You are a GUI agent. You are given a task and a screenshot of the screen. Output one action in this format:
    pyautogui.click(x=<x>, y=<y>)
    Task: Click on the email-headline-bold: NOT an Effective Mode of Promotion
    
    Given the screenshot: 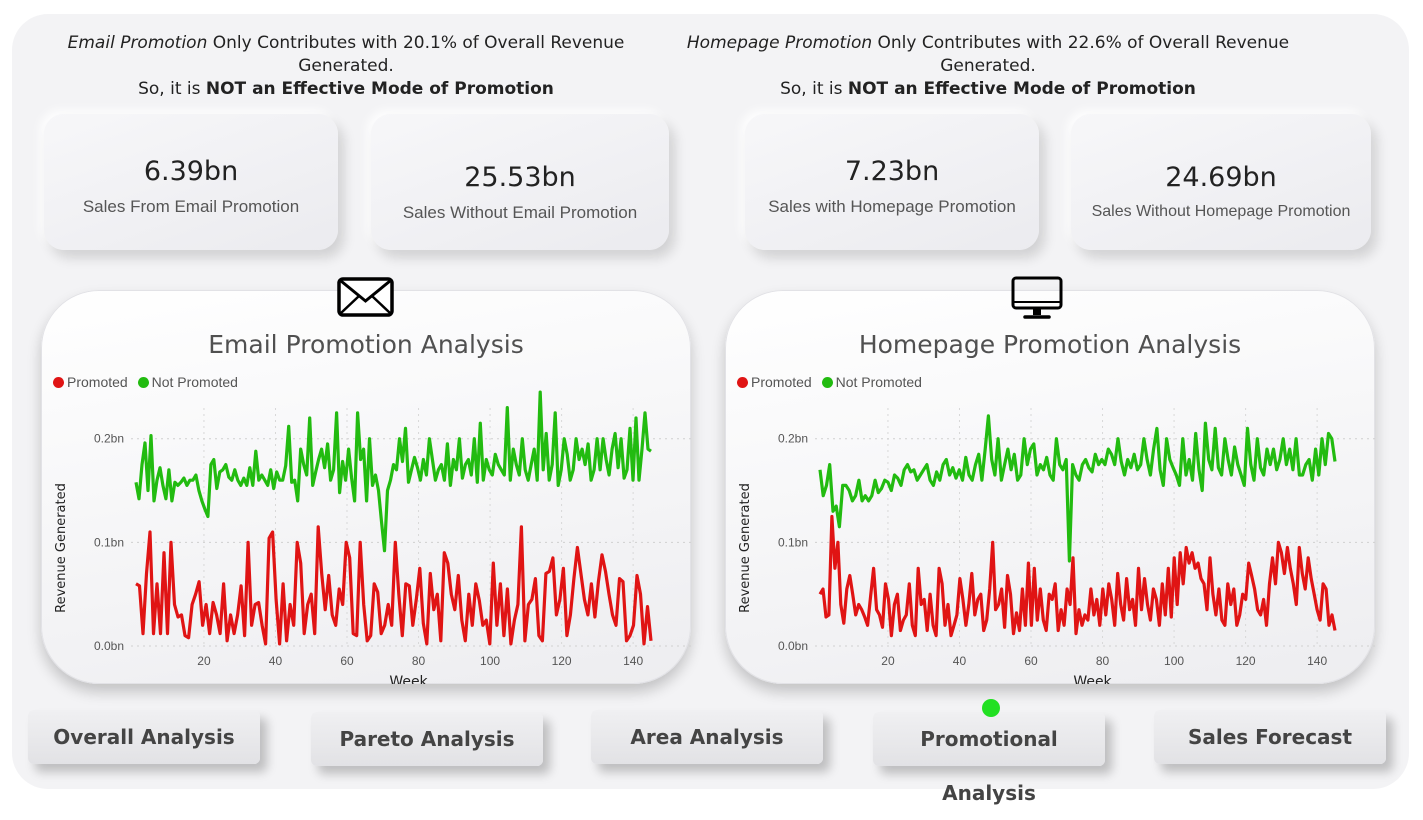 What is the action you would take?
    pyautogui.click(x=379, y=89)
    